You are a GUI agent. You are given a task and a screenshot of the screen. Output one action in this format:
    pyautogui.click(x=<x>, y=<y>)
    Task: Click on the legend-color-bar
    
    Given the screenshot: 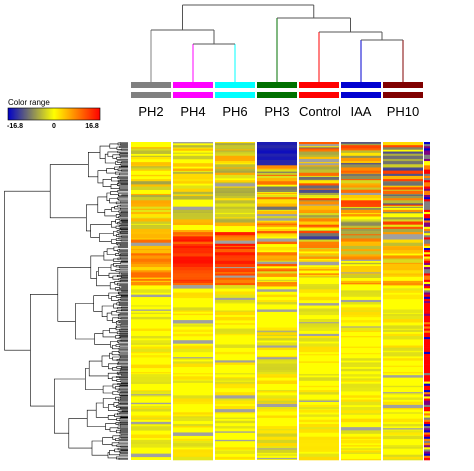 What is the action you would take?
    pyautogui.click(x=54, y=114)
    